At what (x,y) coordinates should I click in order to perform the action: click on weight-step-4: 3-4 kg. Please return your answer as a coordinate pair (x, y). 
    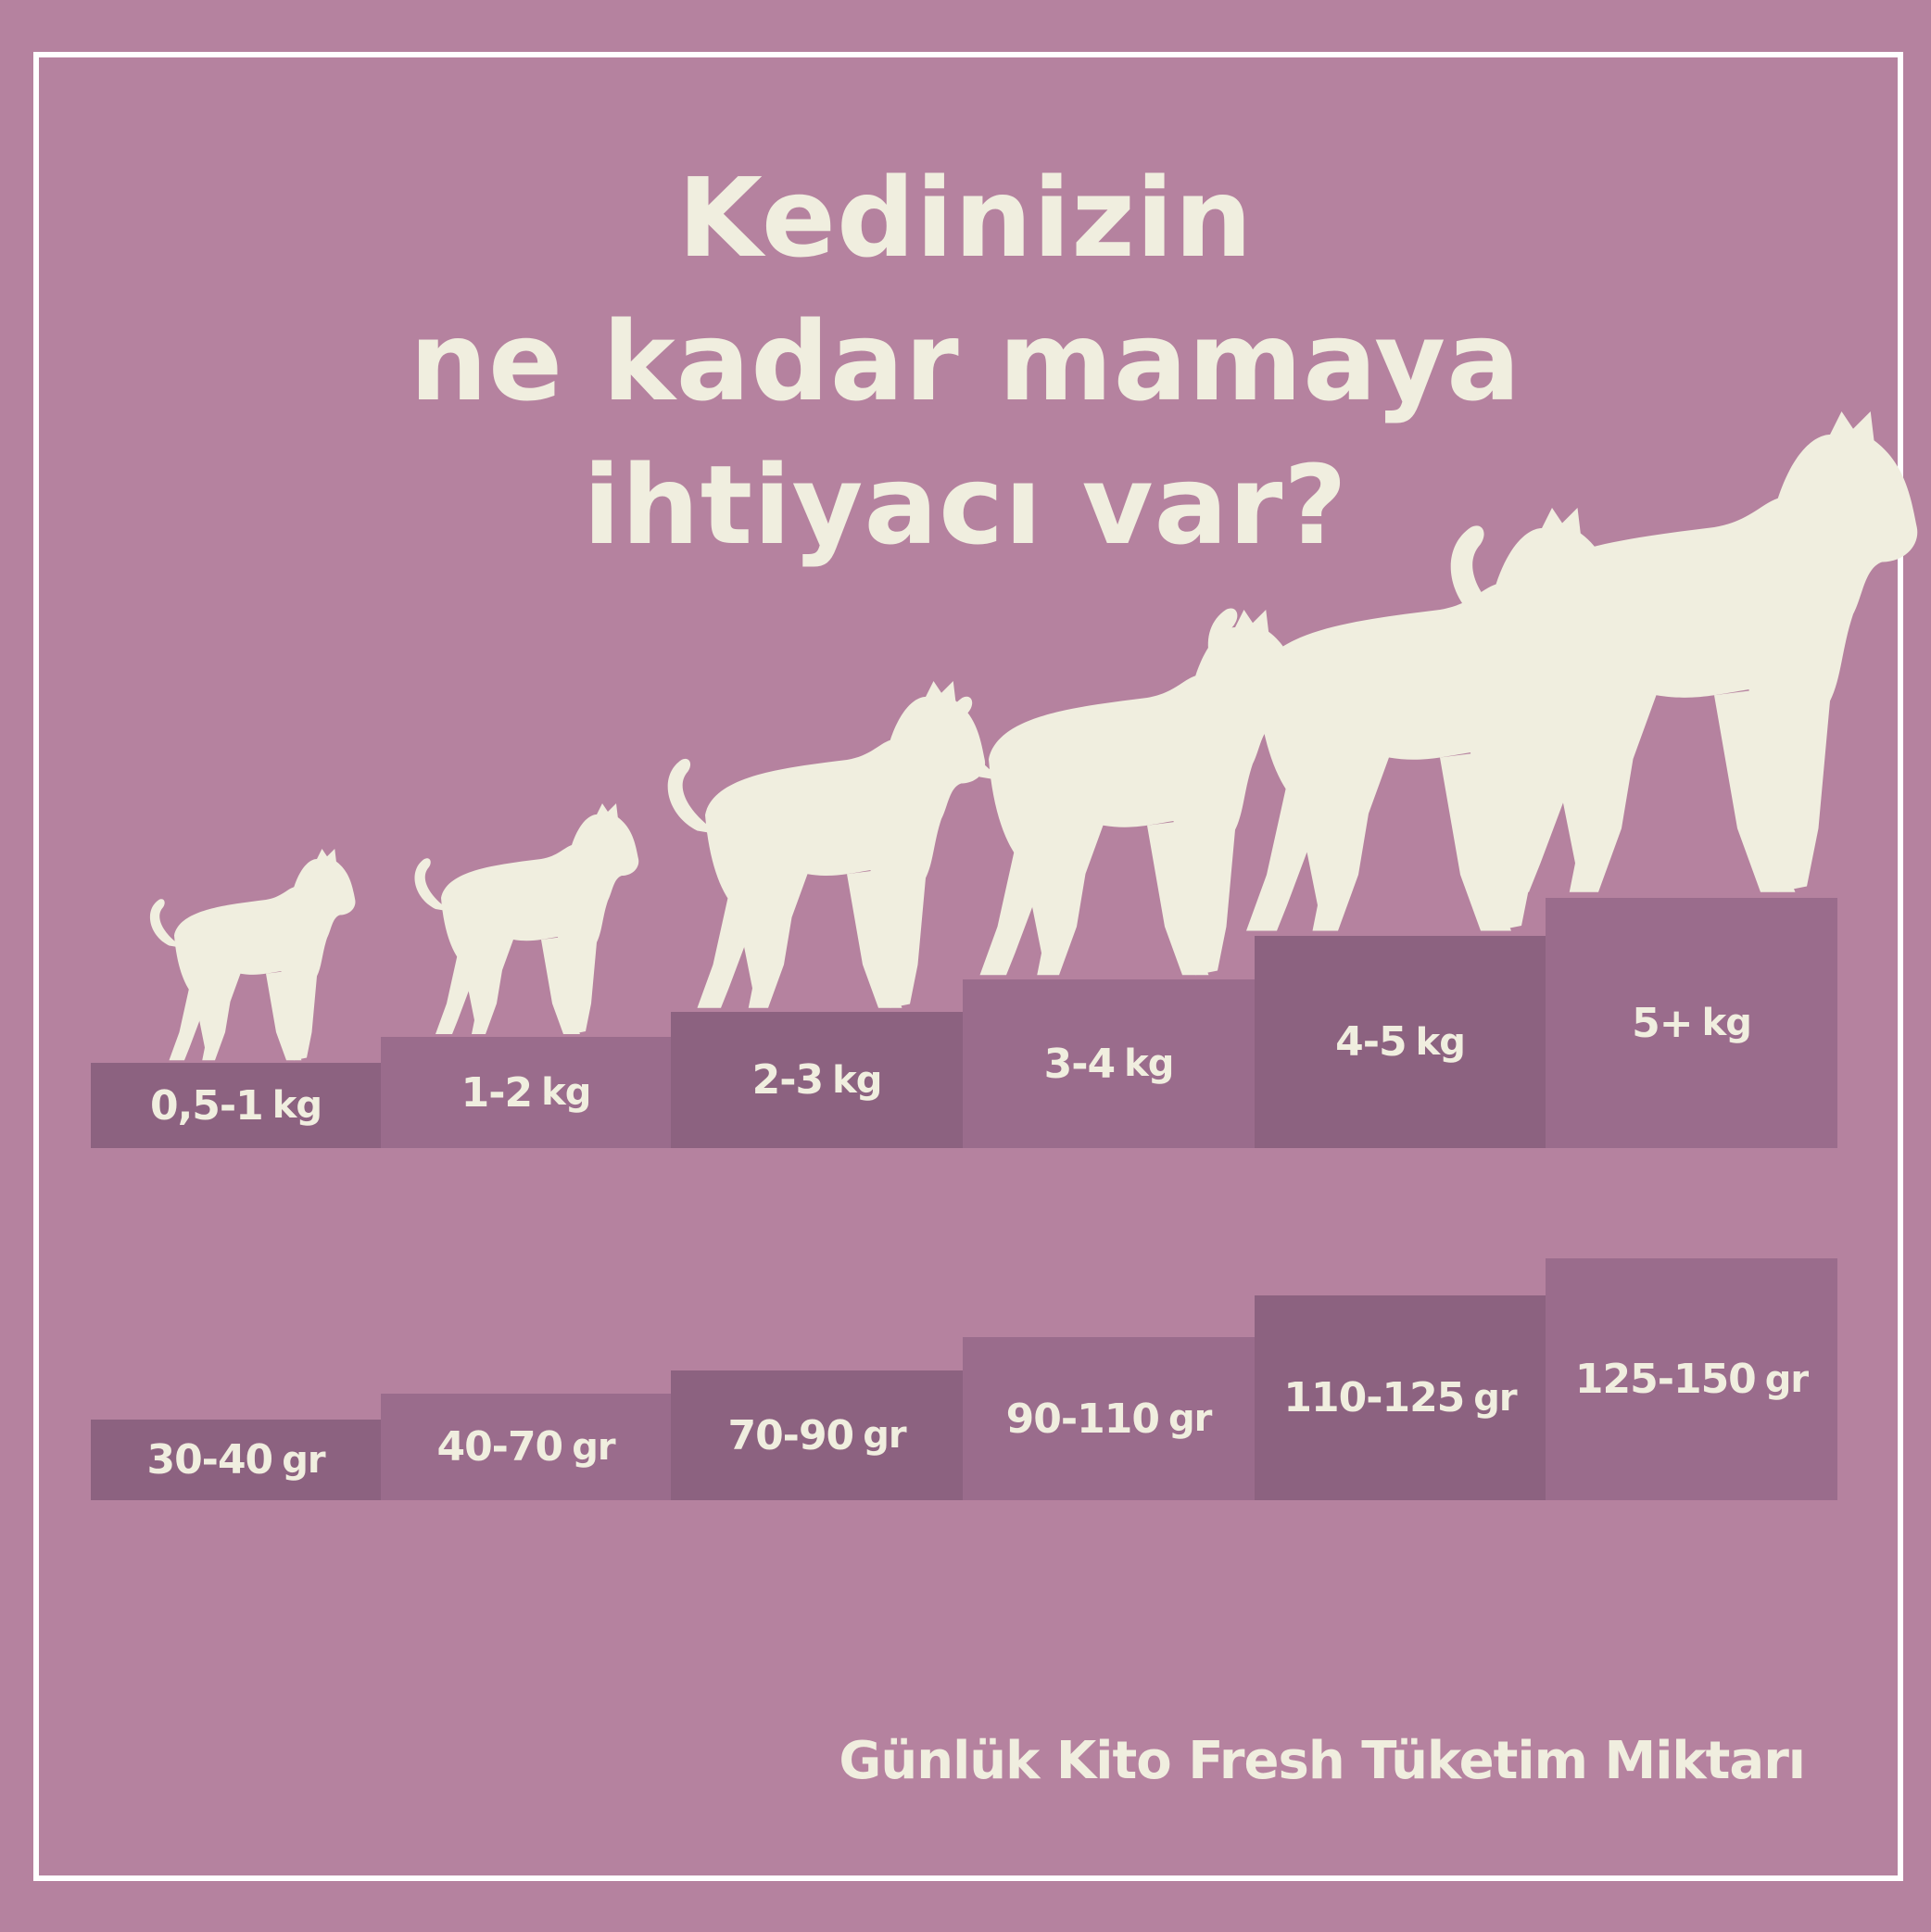
    Looking at the image, I should click on (1109, 1064).